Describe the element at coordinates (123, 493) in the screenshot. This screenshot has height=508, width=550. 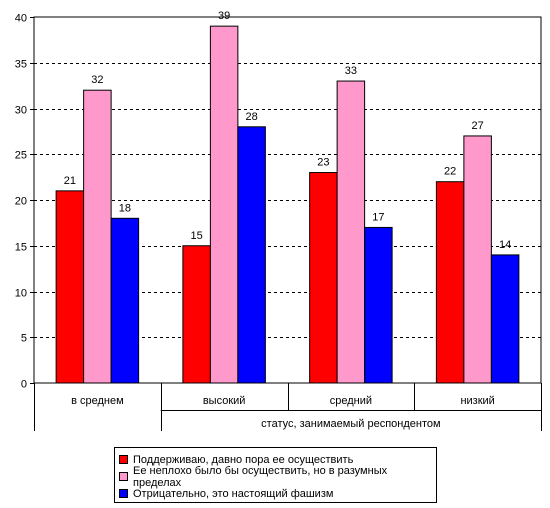
I see `legend-swatch-negative` at that location.